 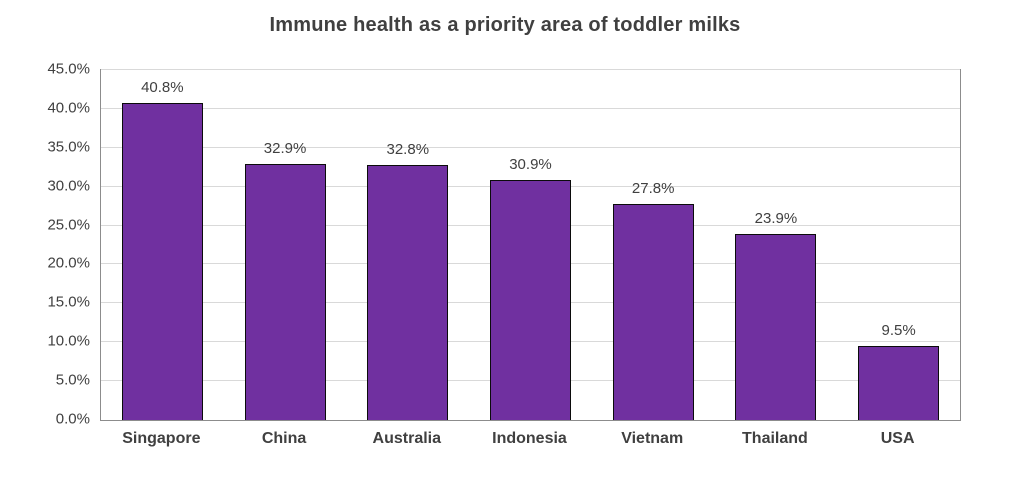 What do you see at coordinates (899, 383) in the screenshot?
I see `bar-usa` at bounding box center [899, 383].